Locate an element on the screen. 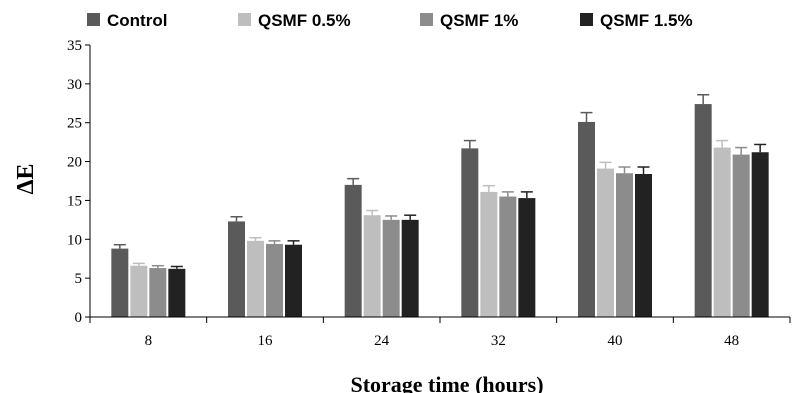 Image resolution: width=799 pixels, height=393 pixels. x-tick-label: 24 is located at coordinates (382, 341).